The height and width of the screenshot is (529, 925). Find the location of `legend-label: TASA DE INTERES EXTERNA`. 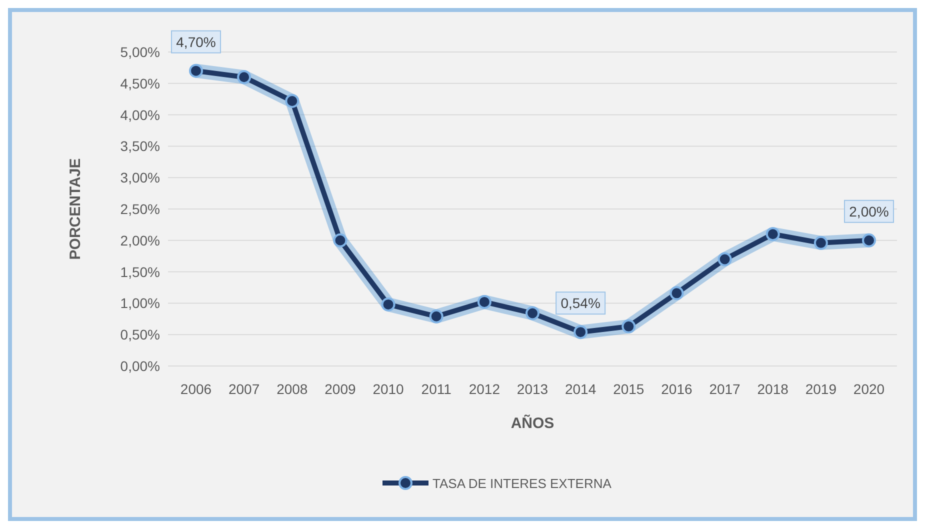

legend-label: TASA DE INTERES EXTERNA is located at coordinates (522, 483).